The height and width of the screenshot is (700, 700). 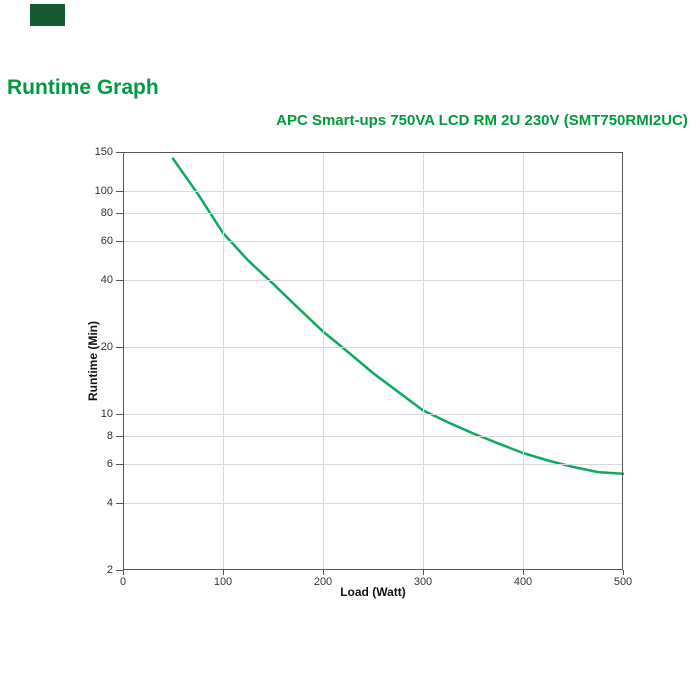 I want to click on y-tick-label-150: 150, so click(x=103, y=152).